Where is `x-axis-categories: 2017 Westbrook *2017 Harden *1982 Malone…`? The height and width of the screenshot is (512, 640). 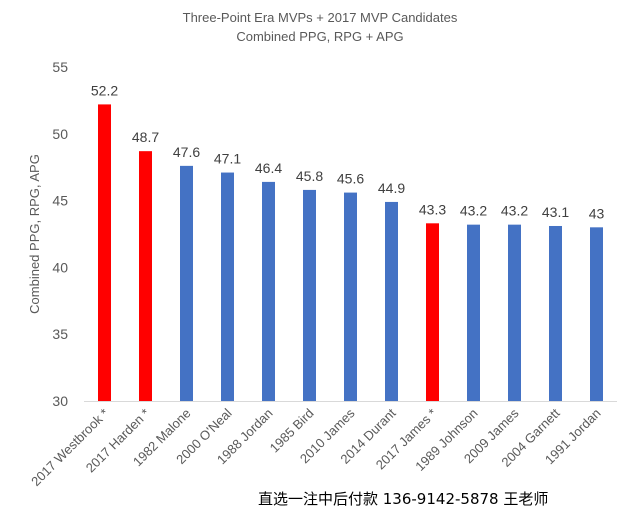 x-axis-categories: 2017 Westbrook *2017 Harden *1982 Malone… is located at coordinates (316, 447).